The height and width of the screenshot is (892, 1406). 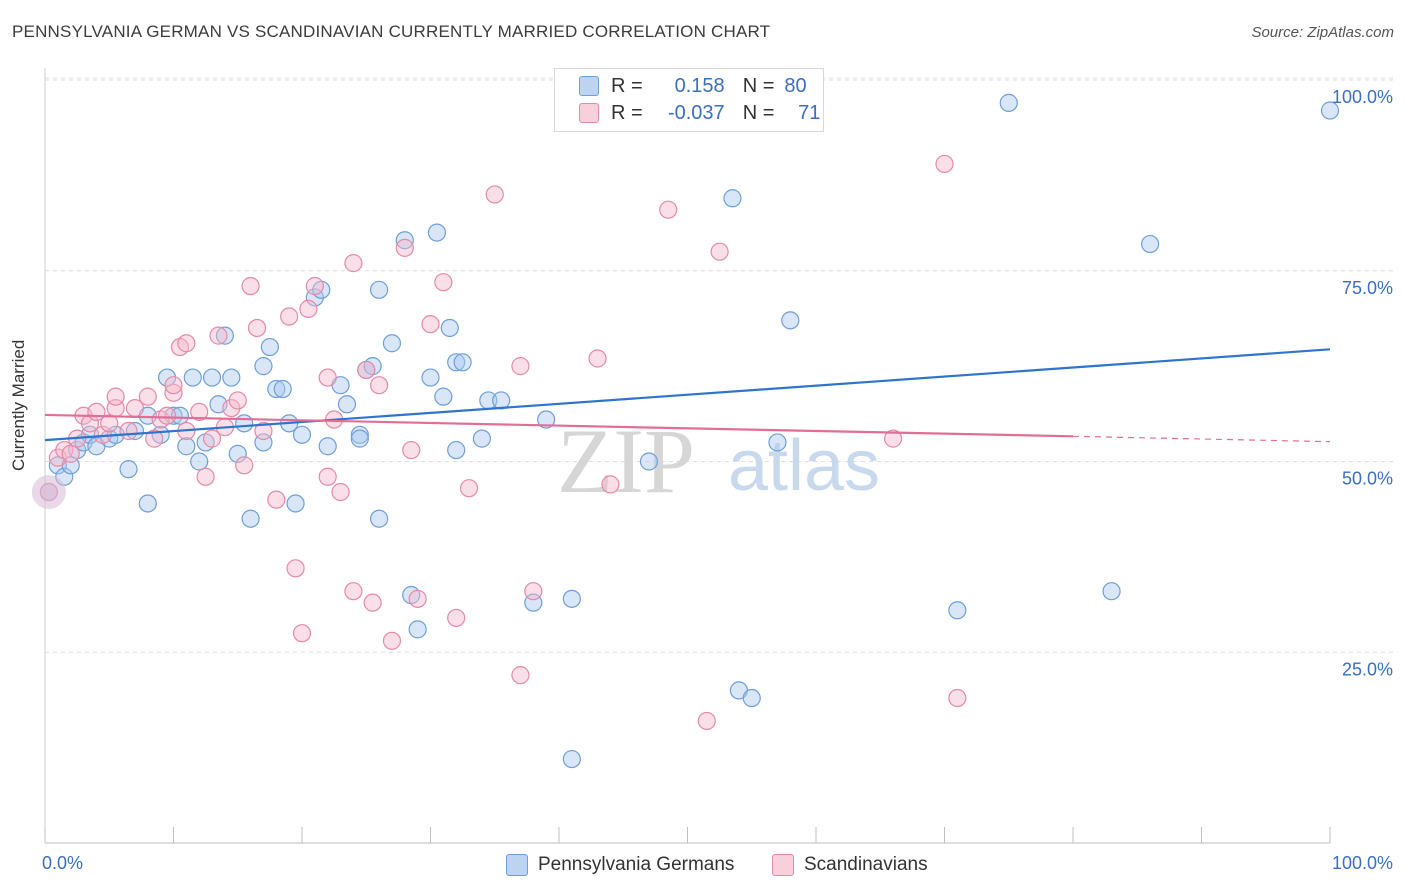 I want to click on trend-line-pink-extension, so click(x=1201, y=439).